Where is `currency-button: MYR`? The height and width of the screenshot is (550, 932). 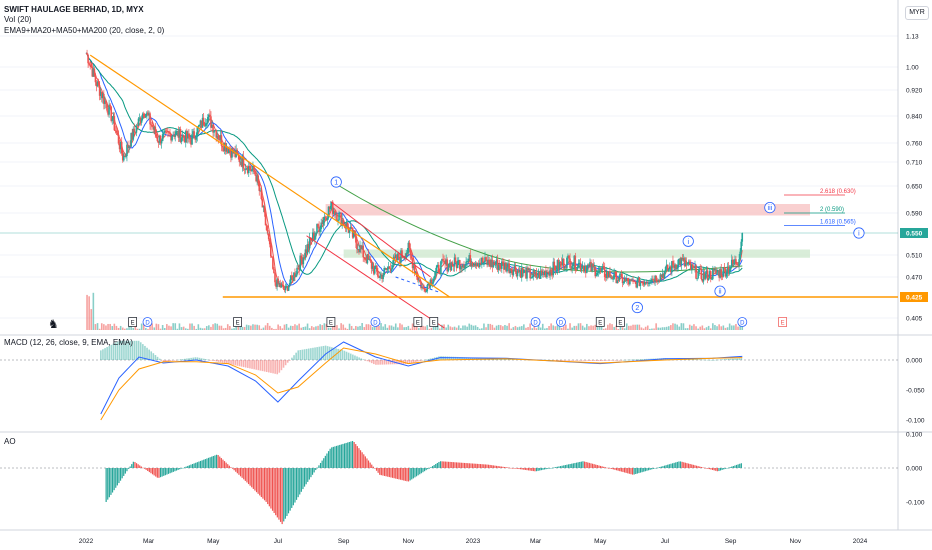 currency-button: MYR is located at coordinates (917, 13).